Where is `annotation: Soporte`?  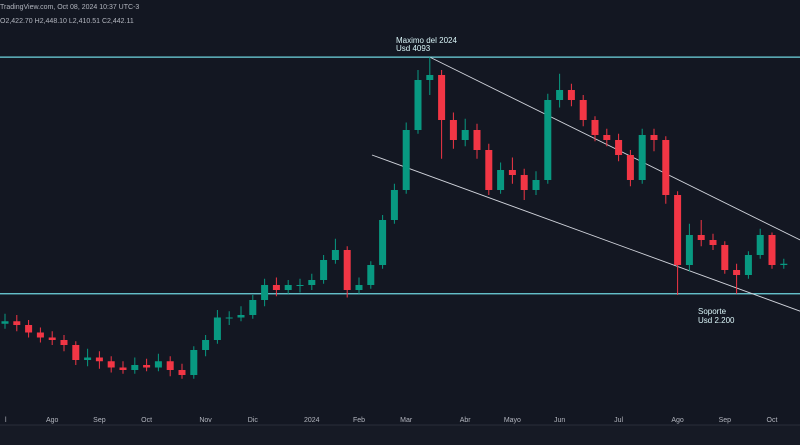 annotation: Soporte is located at coordinates (712, 311).